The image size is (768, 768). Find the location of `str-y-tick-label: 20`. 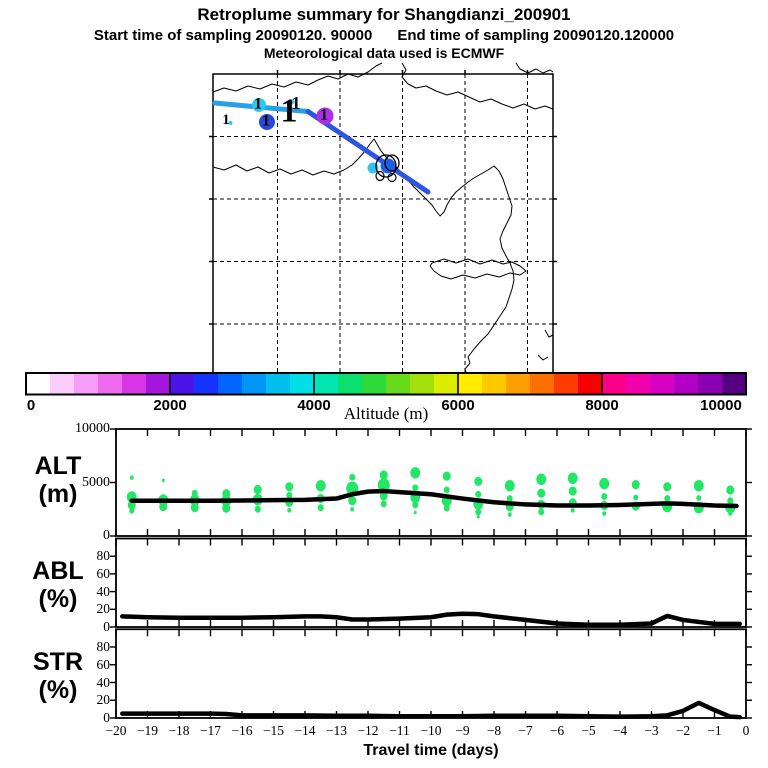

str-y-tick-label: 20 is located at coordinates (103, 700).